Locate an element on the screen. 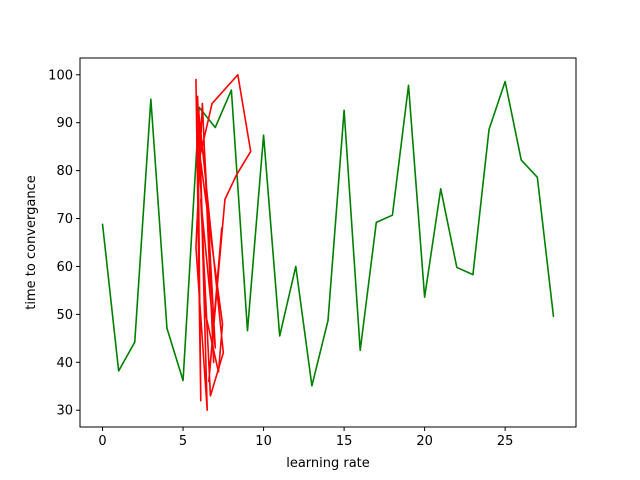 This screenshot has width=640, height=480. x-tick-label: 10 is located at coordinates (263, 441).